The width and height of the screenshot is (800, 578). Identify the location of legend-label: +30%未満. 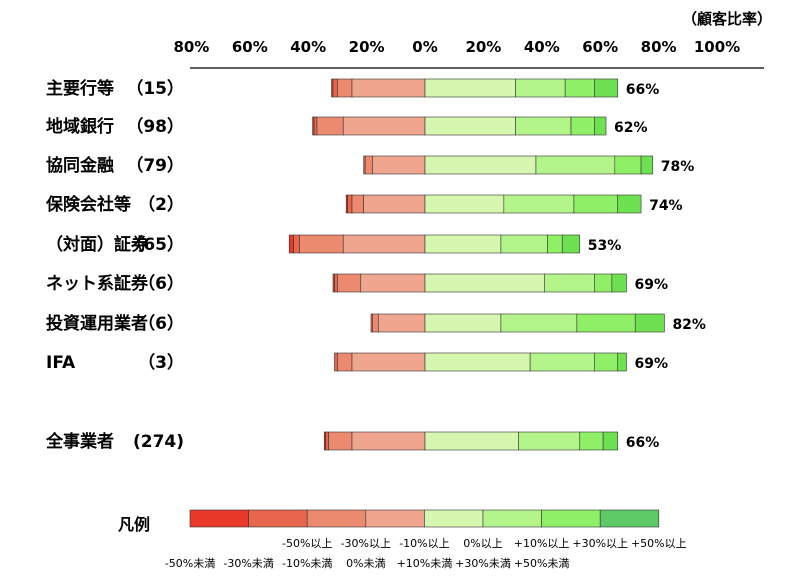
(483, 563).